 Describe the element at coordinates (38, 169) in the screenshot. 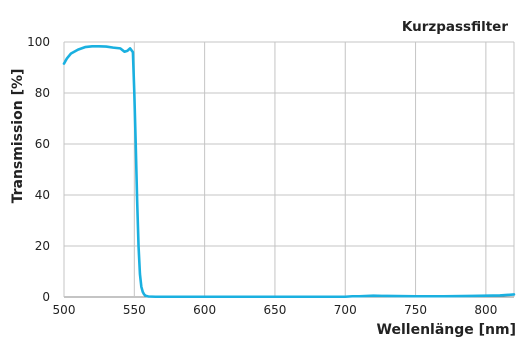

I see `y-tick-labels: 0 20 40 60 80 100` at that location.